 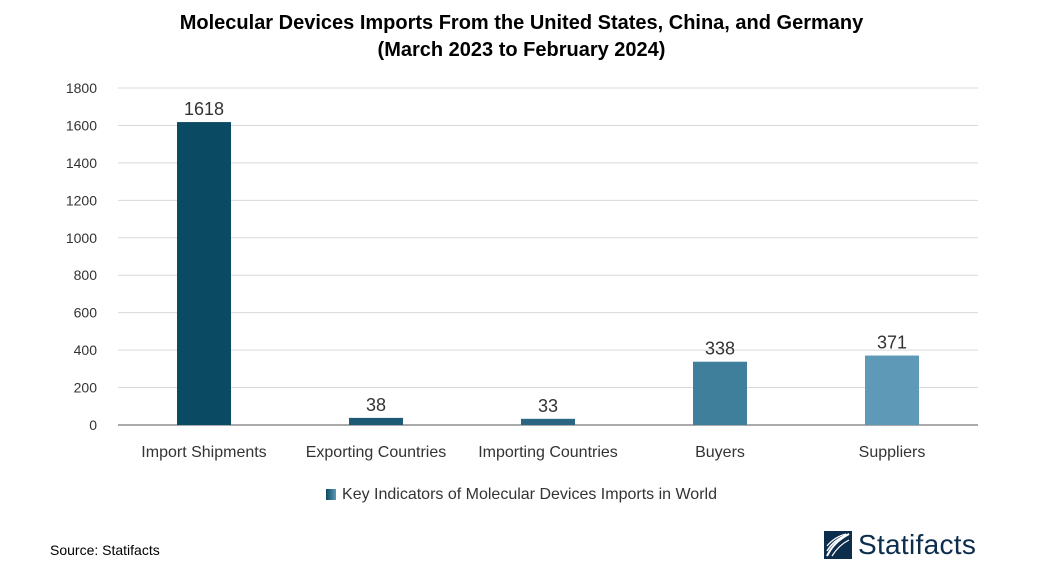 I want to click on y-tick-label: 1400, so click(x=81, y=163).